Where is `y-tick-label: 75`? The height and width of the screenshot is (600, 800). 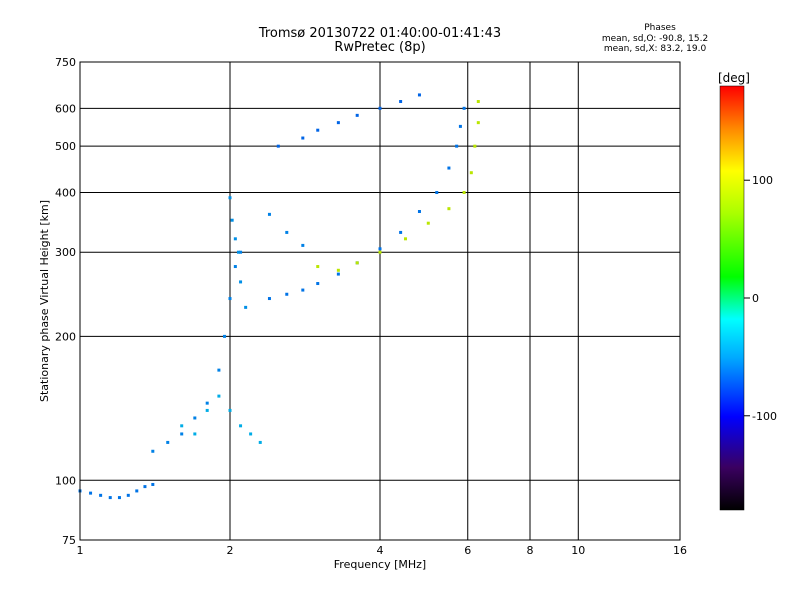 y-tick-label: 75 is located at coordinates (69, 540).